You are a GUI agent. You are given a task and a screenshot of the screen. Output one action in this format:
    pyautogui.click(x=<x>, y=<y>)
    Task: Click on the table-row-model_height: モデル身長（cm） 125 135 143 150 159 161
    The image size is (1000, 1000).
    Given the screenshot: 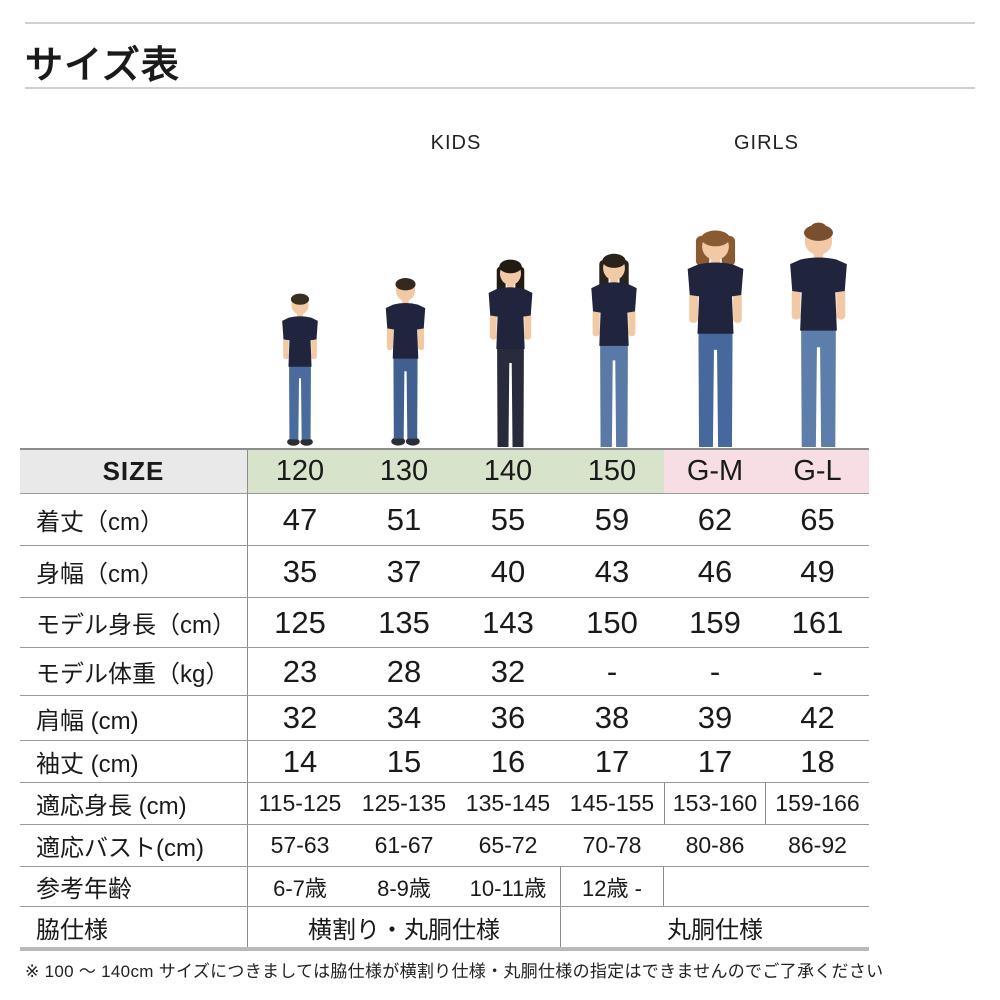 What is the action you would take?
    pyautogui.click(x=444, y=623)
    